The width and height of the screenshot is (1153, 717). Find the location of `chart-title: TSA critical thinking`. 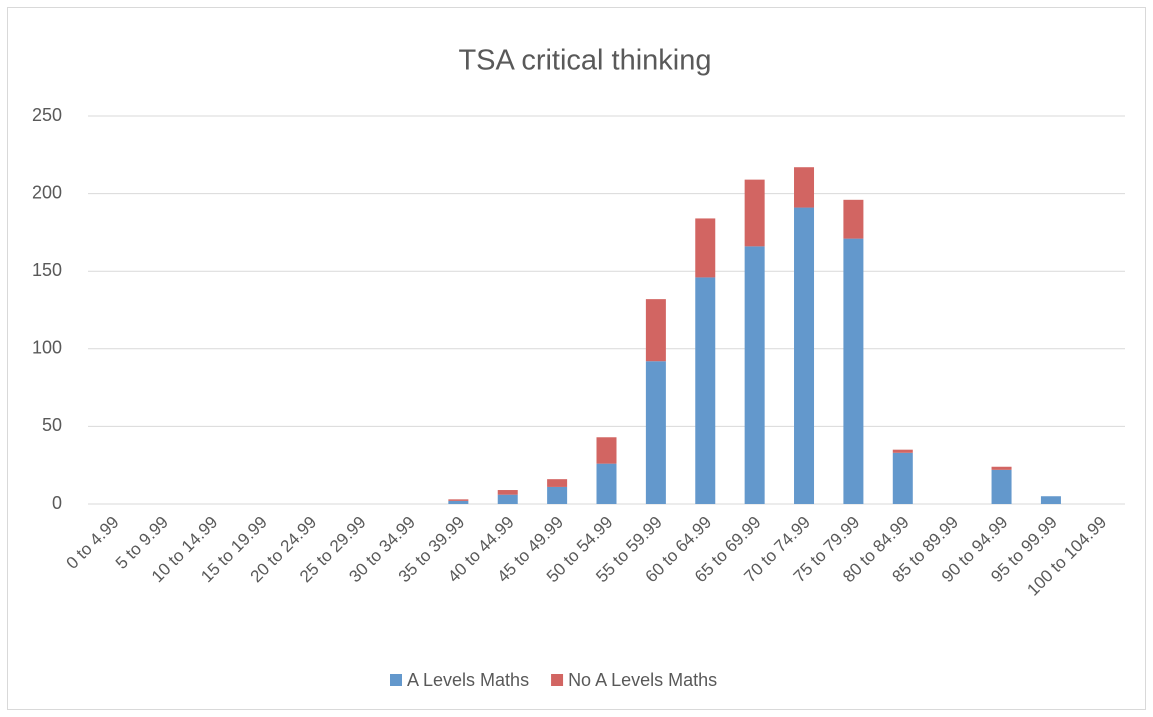

chart-title: TSA critical thinking is located at coordinates (584, 61).